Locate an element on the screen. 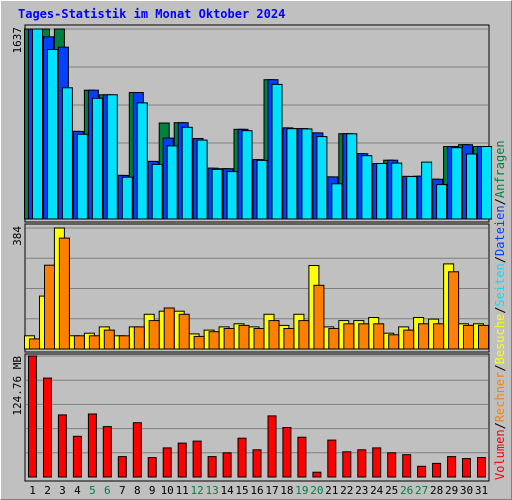 The width and height of the screenshot is (512, 500). legend-item-dateien: Dateien is located at coordinates (500, 230).